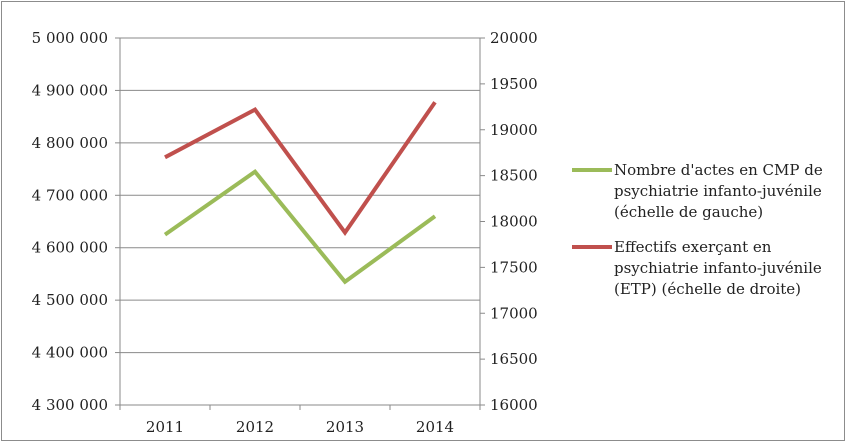 This screenshot has width=848, height=444. What do you see at coordinates (514, 222) in the screenshot?
I see `right-tick-label: 18000` at bounding box center [514, 222].